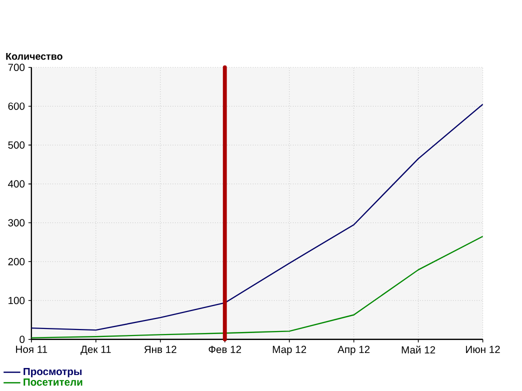  Describe the element at coordinates (16, 262) in the screenshot. I see `y-tick-label: 200` at that location.